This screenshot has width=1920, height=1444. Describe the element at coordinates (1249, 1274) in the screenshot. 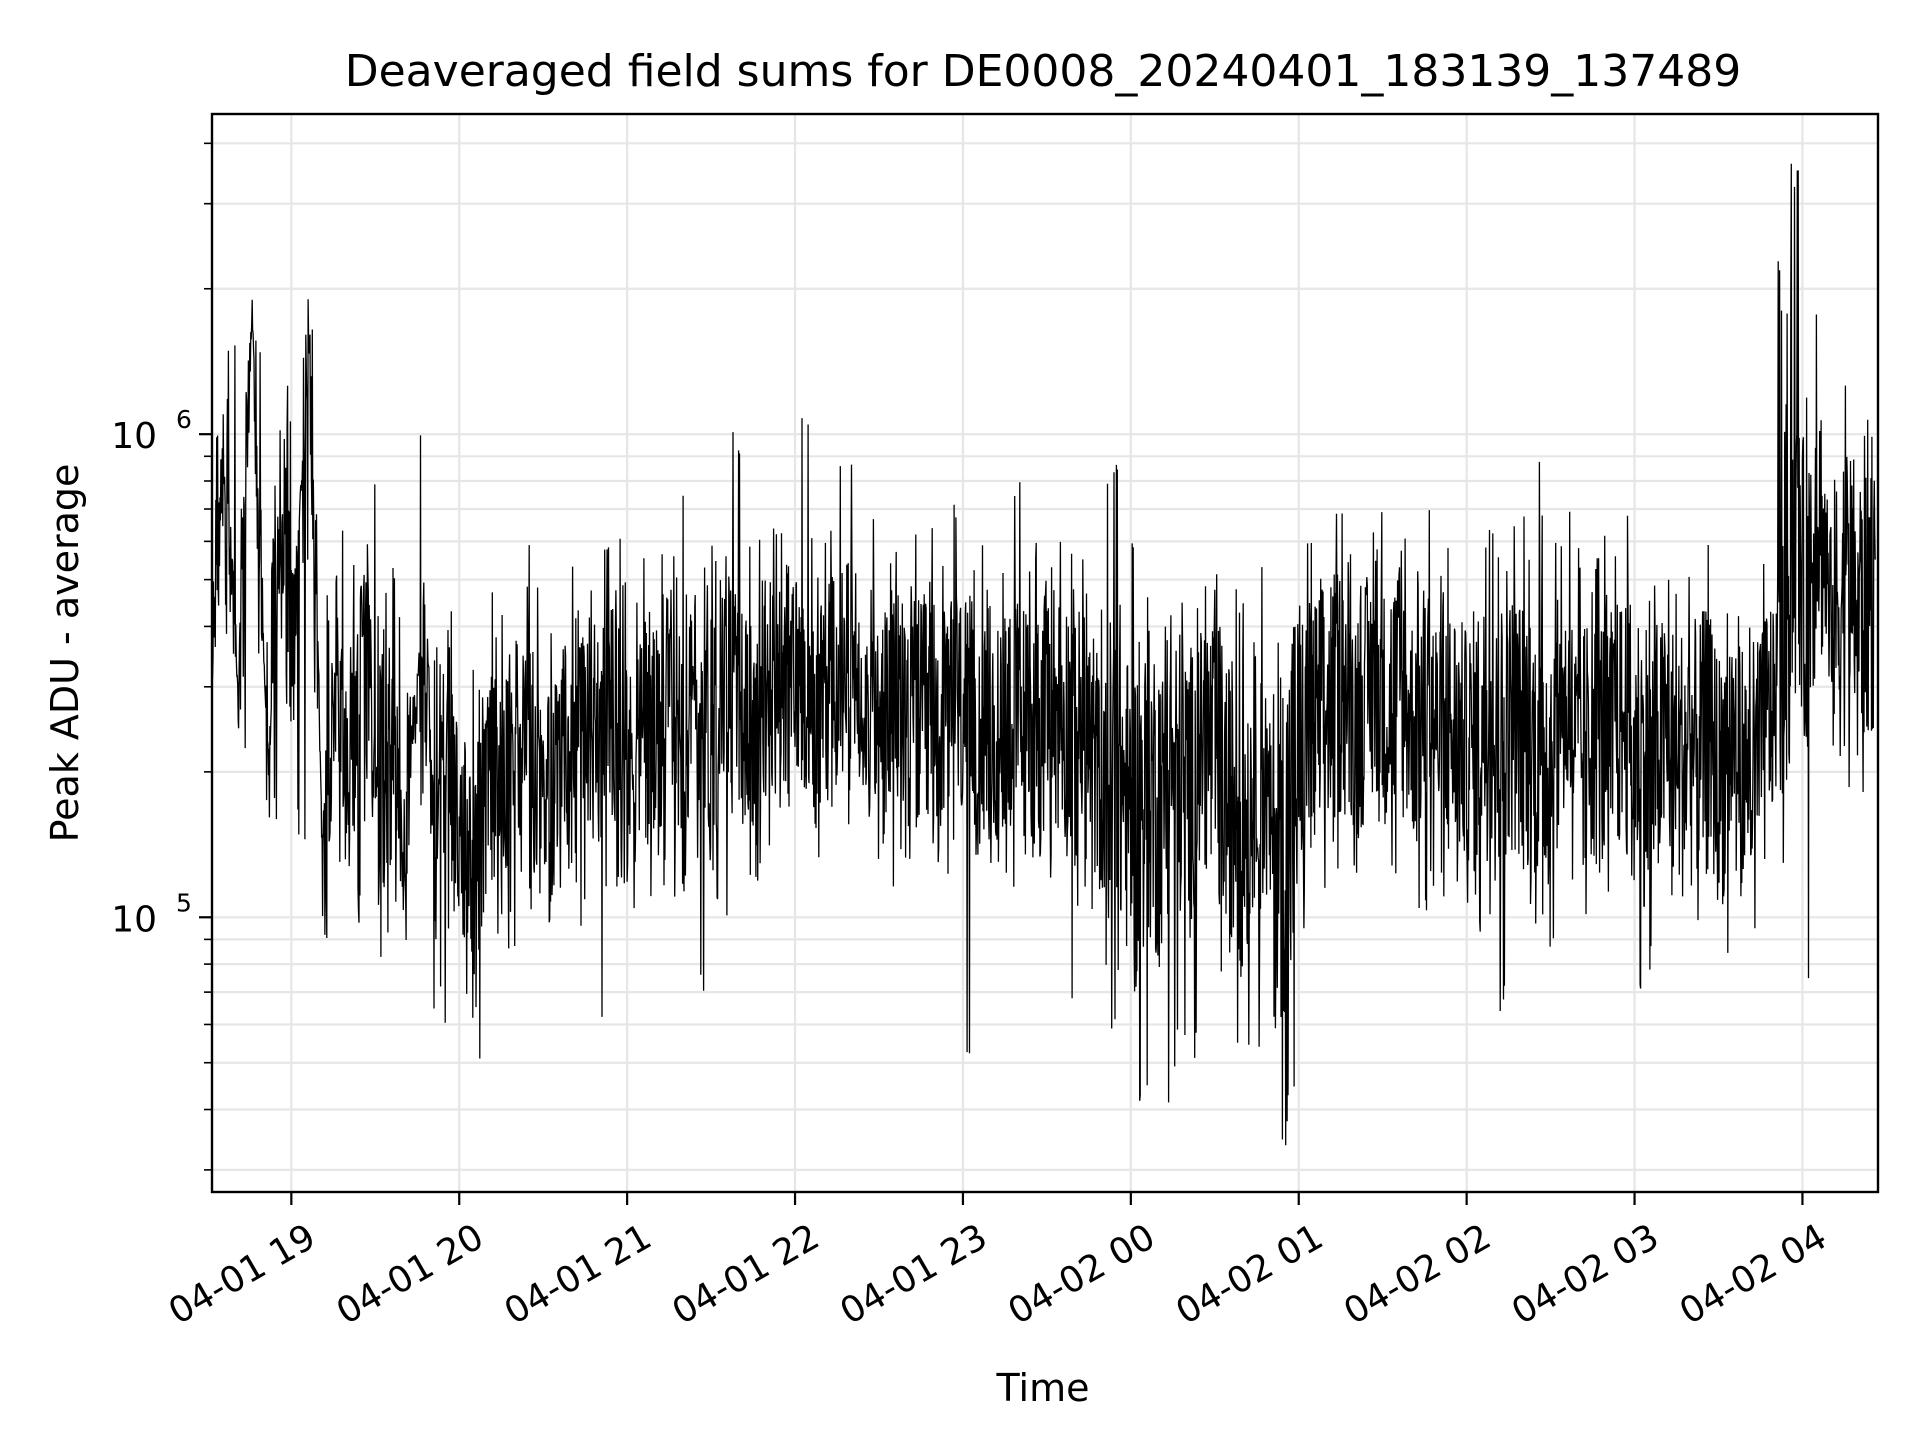

I see `x-tick-label: 04-02 01` at that location.